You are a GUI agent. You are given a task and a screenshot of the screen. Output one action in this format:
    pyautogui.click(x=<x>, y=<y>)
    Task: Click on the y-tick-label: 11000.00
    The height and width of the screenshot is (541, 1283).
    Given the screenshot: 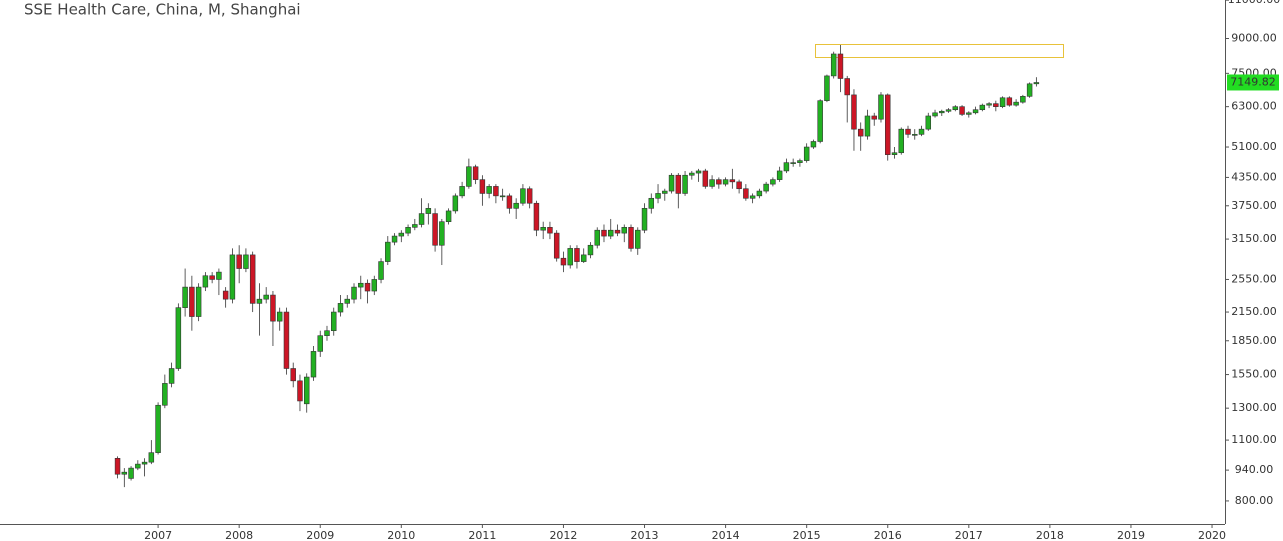 What is the action you would take?
    pyautogui.click(x=1254, y=3)
    